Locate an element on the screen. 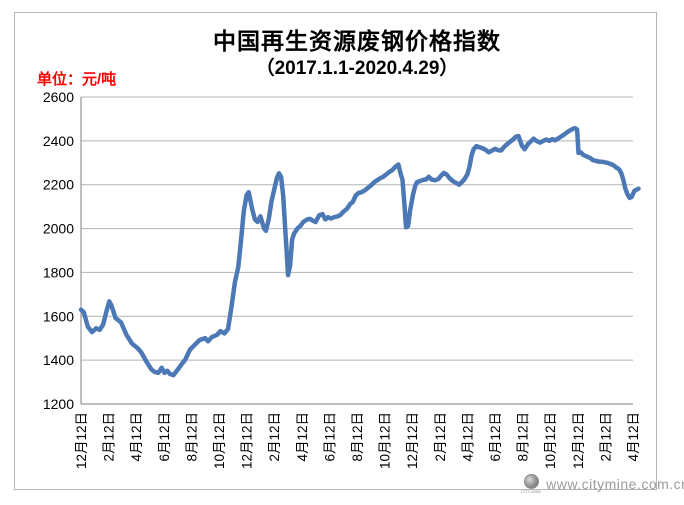 This screenshot has width=684, height=505. y-tick-label: 1600 is located at coordinates (58, 316).